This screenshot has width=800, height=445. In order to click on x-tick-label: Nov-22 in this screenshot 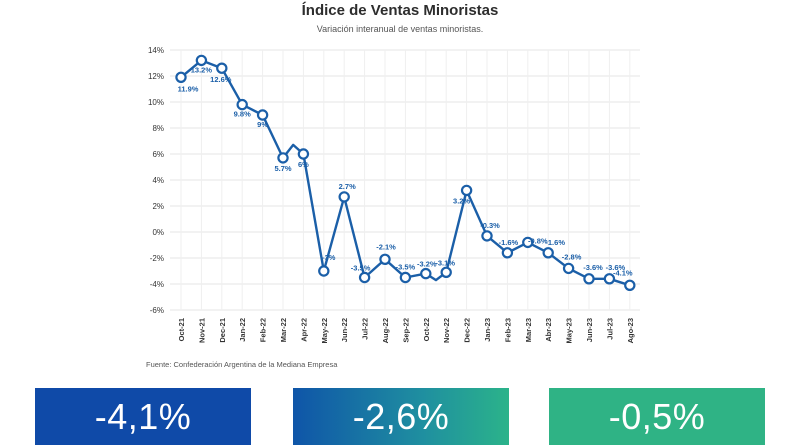, I will do `click(446, 330)`.